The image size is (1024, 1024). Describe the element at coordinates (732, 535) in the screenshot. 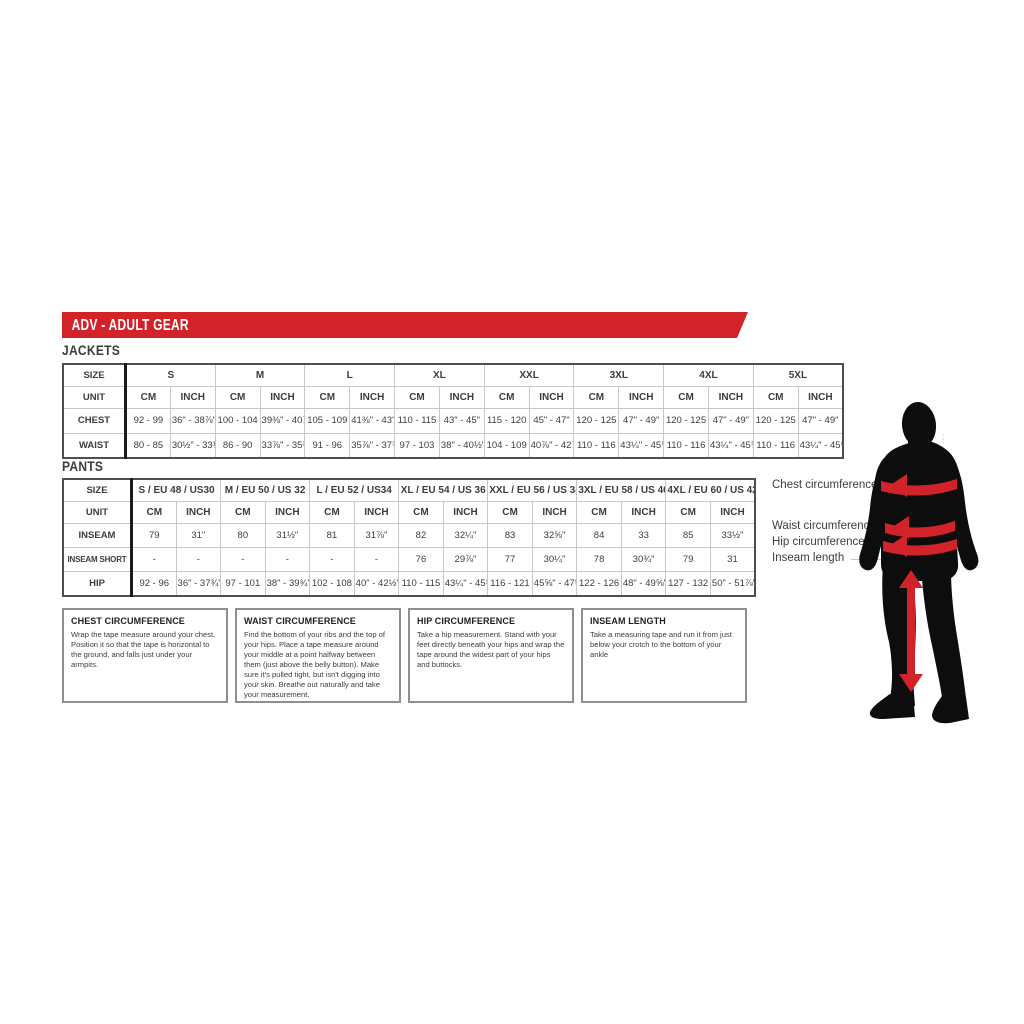

I see `inch-value-cell: 33½"` at that location.